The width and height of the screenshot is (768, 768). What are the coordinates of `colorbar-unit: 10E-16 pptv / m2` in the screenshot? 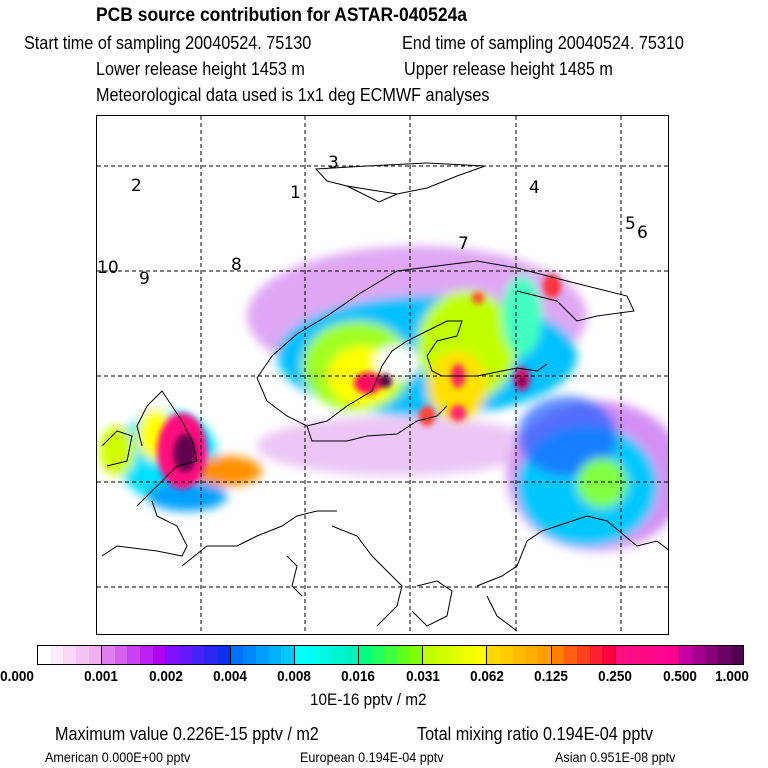 It's located at (368, 699).